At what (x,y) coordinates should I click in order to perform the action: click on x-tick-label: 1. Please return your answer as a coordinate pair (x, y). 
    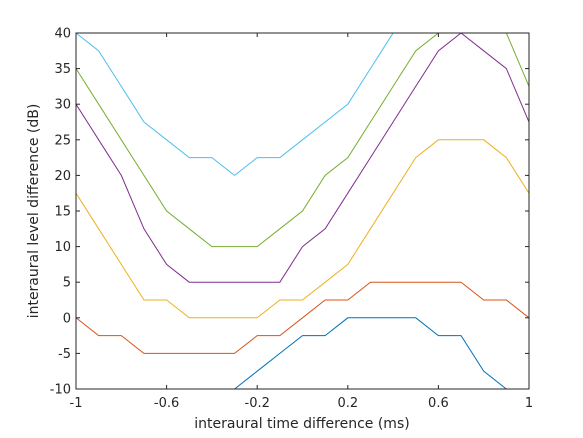
    Looking at the image, I should click on (529, 403).